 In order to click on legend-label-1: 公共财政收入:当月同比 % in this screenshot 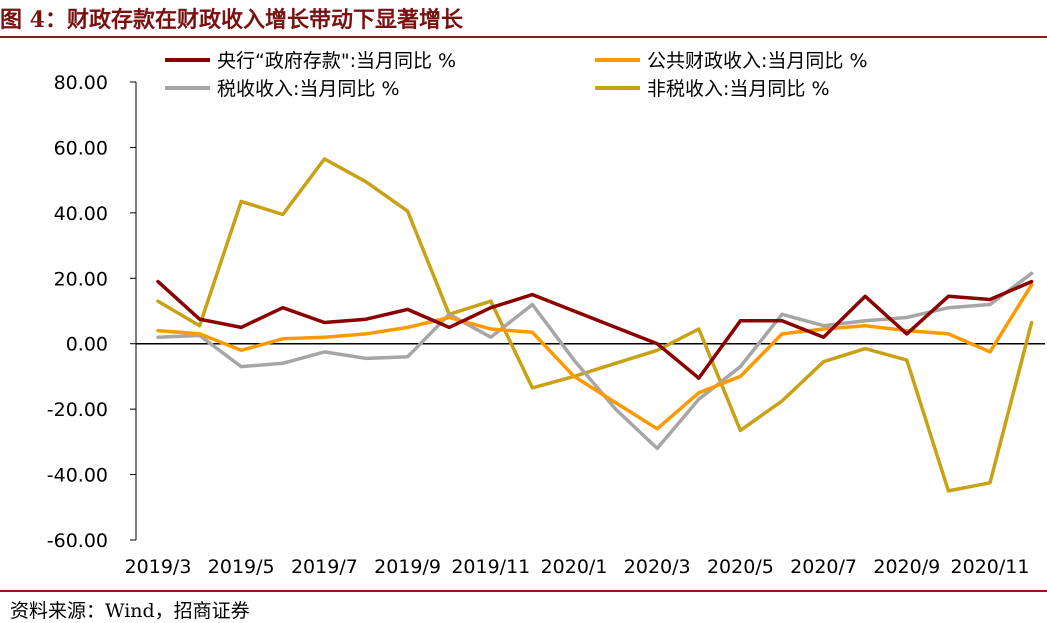, I will do `click(757, 61)`.